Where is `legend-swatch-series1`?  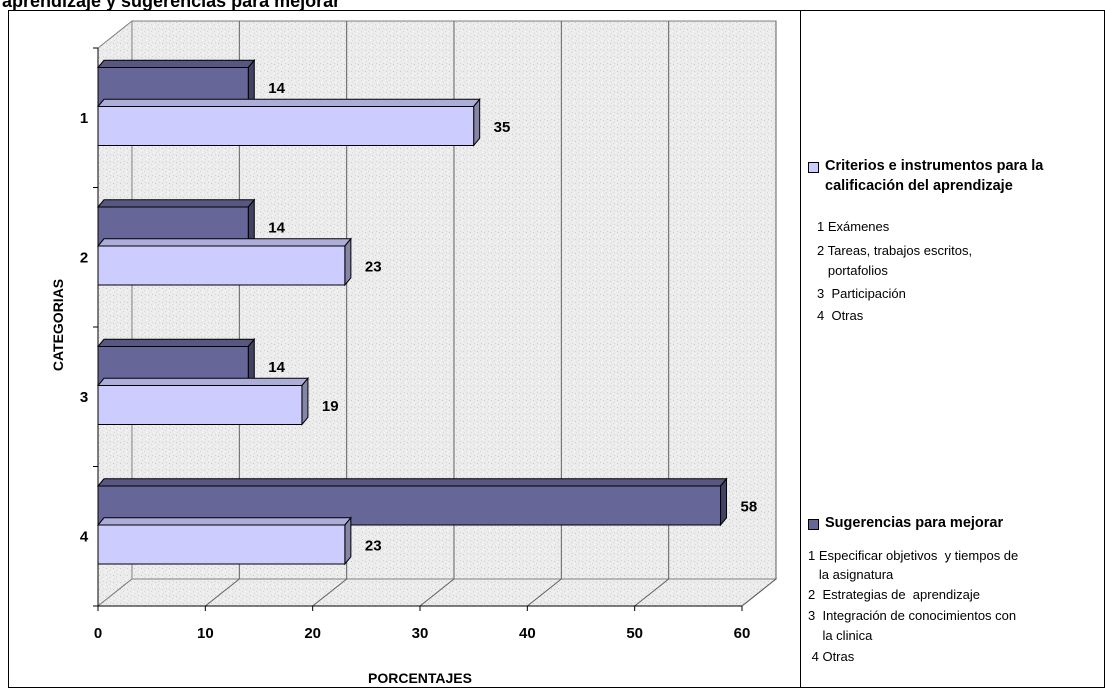
legend-swatch-series1 is located at coordinates (813, 167).